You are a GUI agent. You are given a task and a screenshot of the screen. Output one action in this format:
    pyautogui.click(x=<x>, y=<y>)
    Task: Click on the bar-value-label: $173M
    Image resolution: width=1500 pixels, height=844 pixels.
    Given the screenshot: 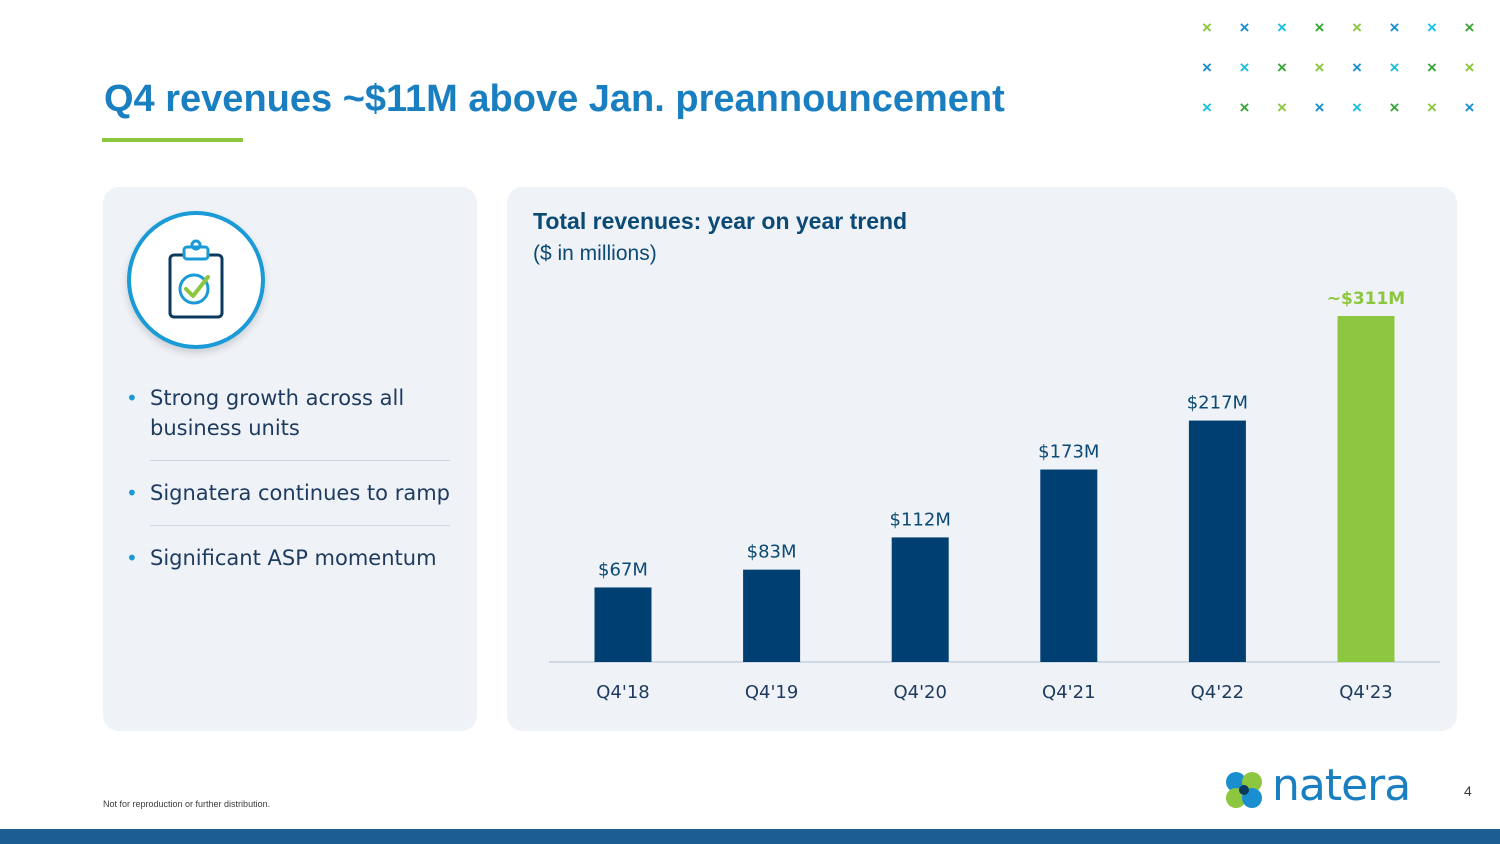 What is the action you would take?
    pyautogui.click(x=1068, y=452)
    